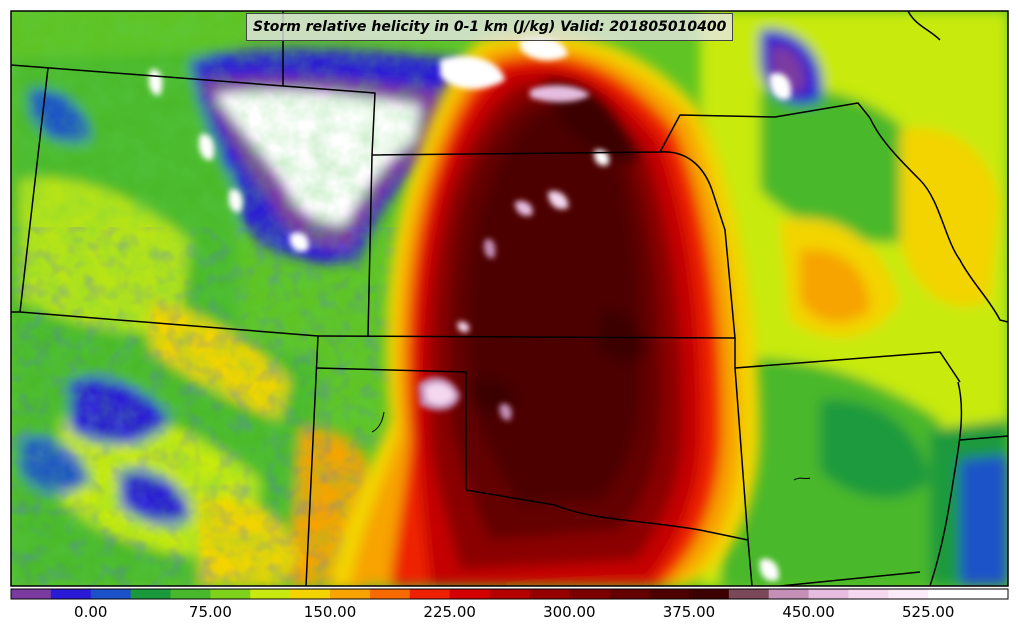 The width and height of the screenshot is (1018, 633). What do you see at coordinates (210, 612) in the screenshot?
I see `colorbar-tick-label: 75.00` at bounding box center [210, 612].